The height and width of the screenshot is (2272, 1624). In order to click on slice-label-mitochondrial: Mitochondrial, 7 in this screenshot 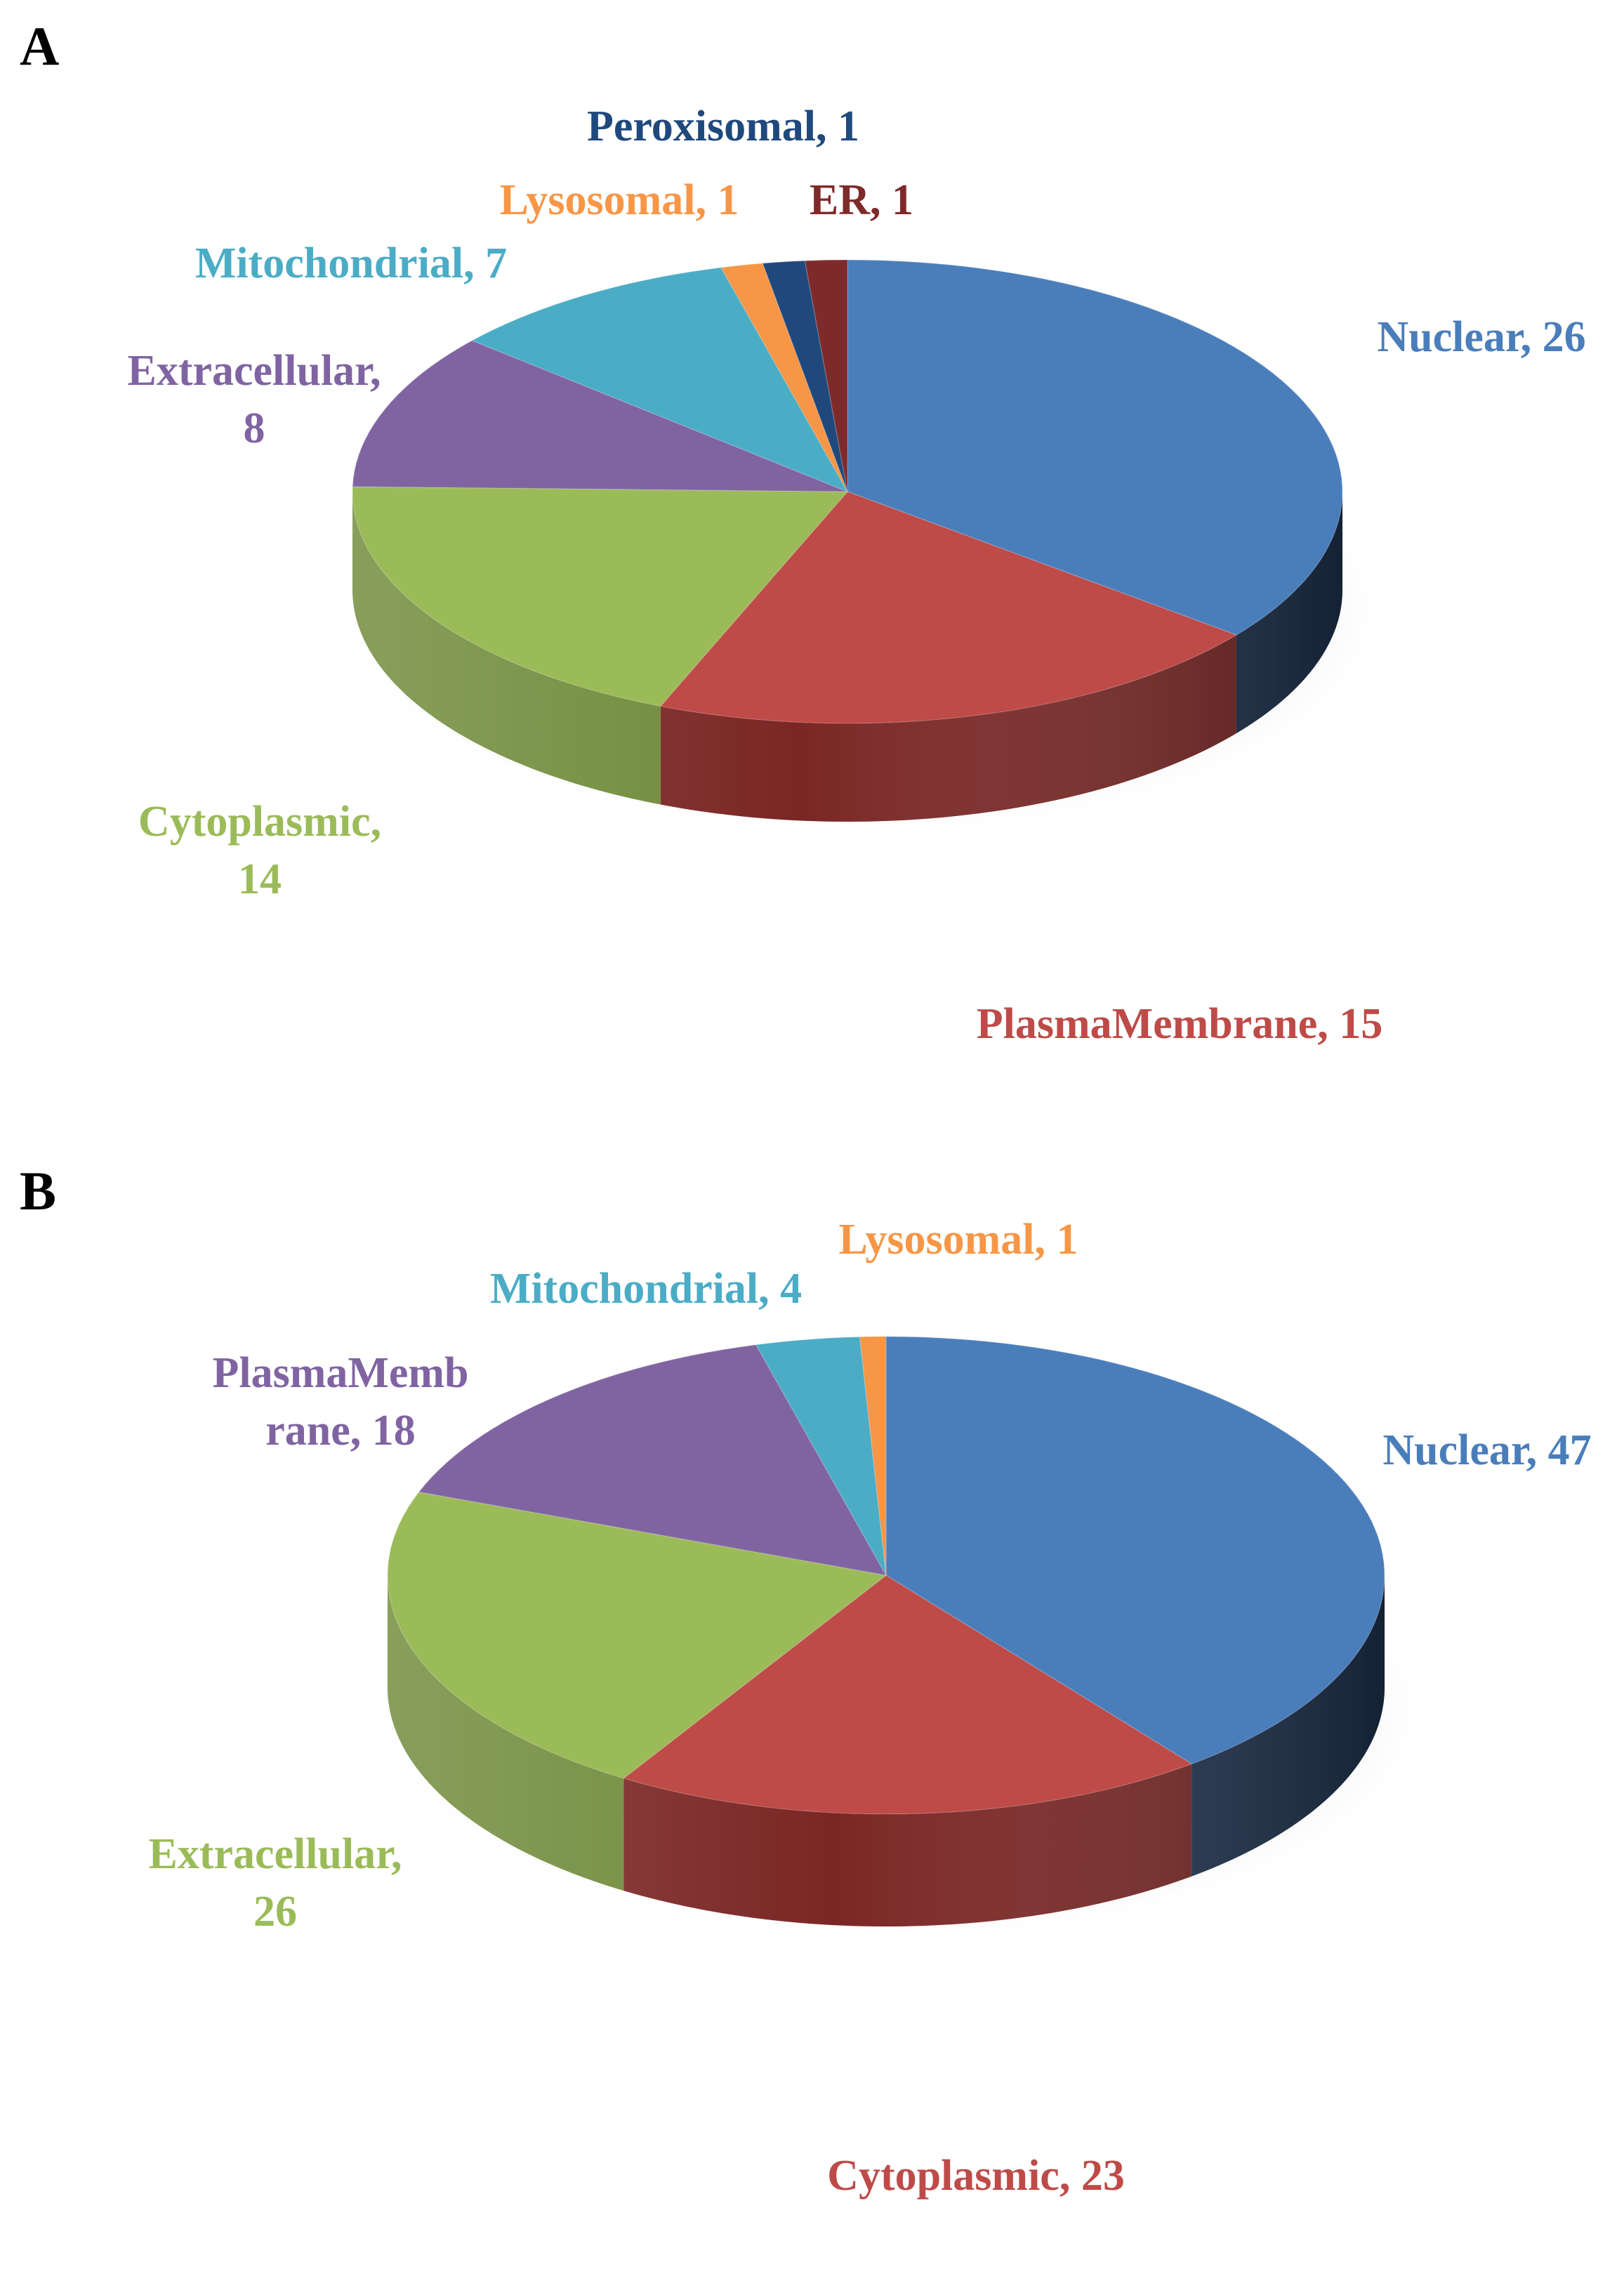, I will do `click(351, 263)`.